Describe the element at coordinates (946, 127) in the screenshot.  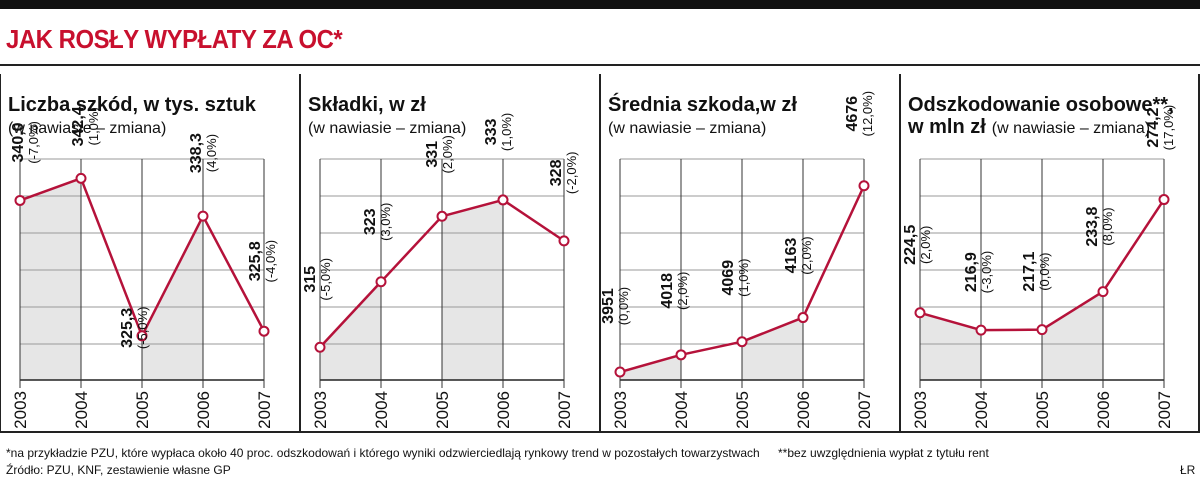
I see `panel-title-line2: w mln zł` at that location.